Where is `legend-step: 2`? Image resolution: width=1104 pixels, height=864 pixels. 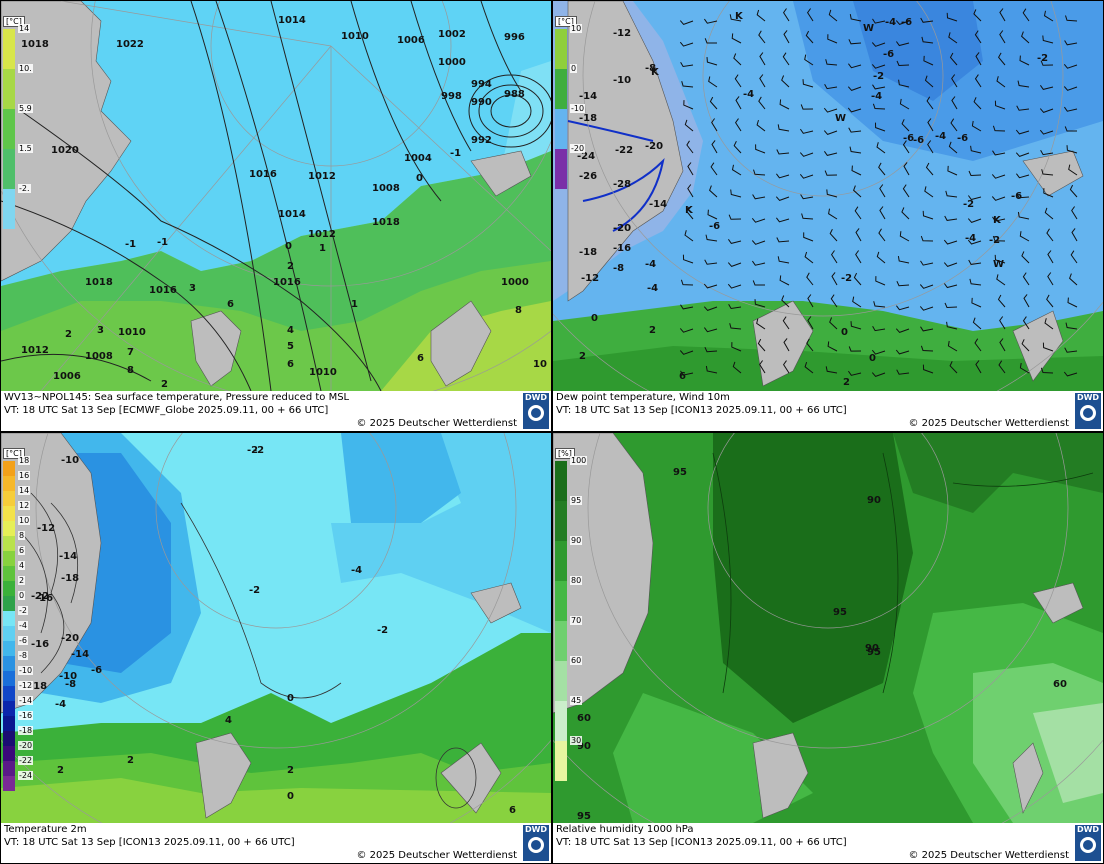 legend-step: 2 is located at coordinates (21, 586).